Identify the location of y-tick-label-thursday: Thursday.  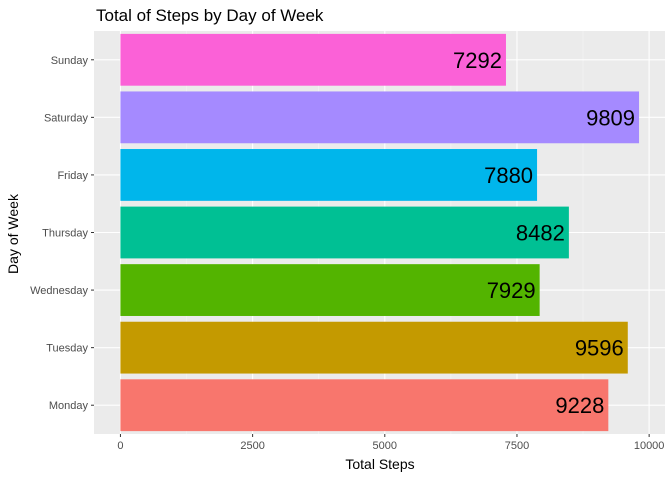
(65, 234).